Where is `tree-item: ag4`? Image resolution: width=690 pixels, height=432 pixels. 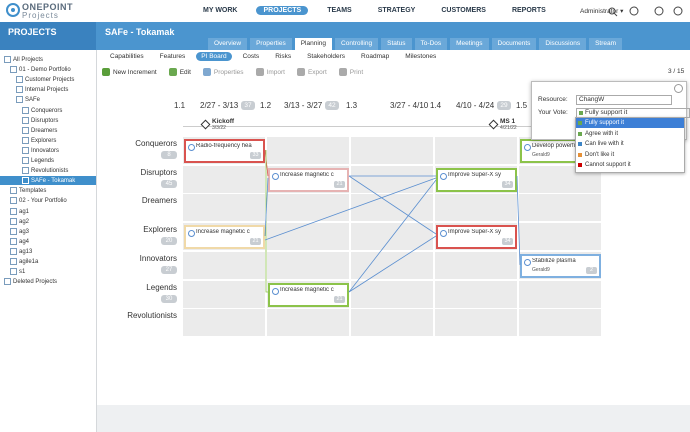
tree-item: ag4 is located at coordinates (20, 241).